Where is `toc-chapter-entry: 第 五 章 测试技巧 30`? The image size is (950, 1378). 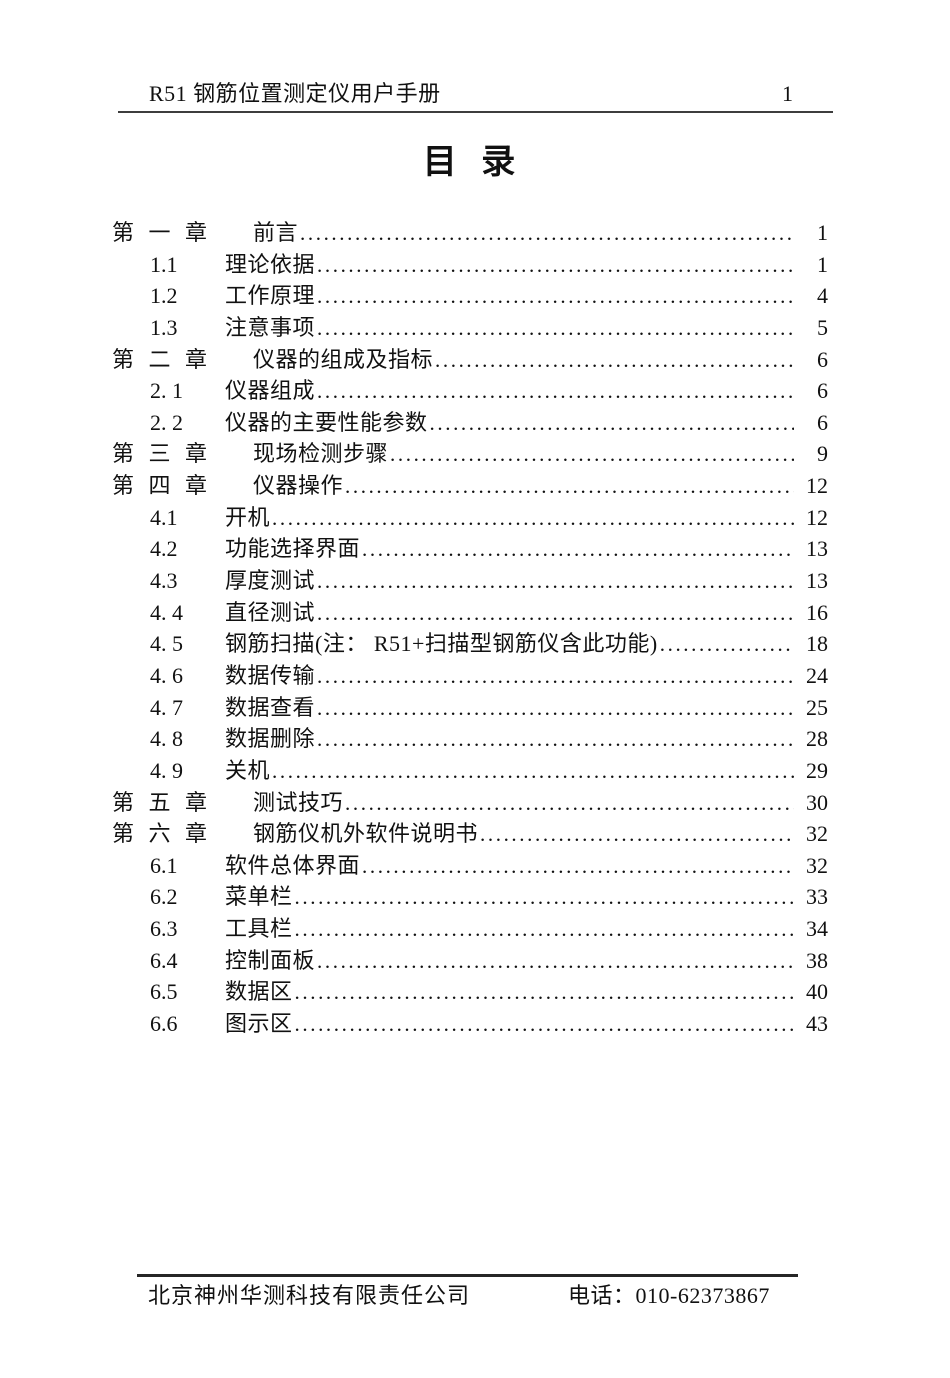 toc-chapter-entry: 第 五 章 测试技巧 30 is located at coordinates (470, 803).